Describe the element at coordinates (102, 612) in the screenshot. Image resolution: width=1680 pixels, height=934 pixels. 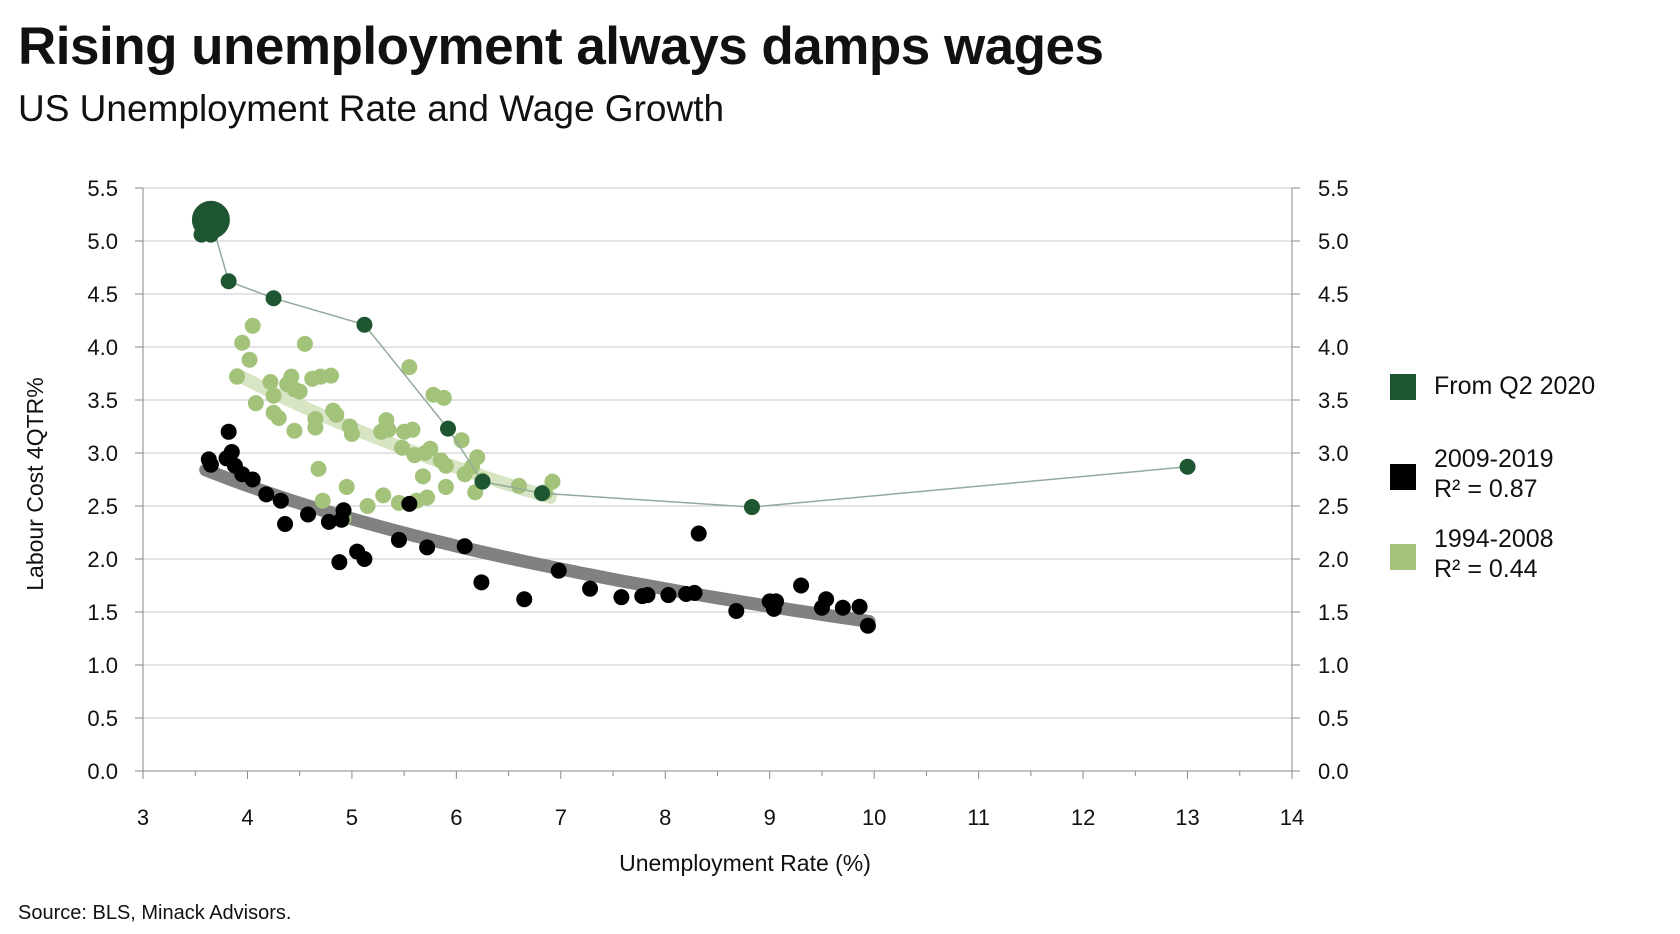
I see `y-tick-label: 1.5` at that location.